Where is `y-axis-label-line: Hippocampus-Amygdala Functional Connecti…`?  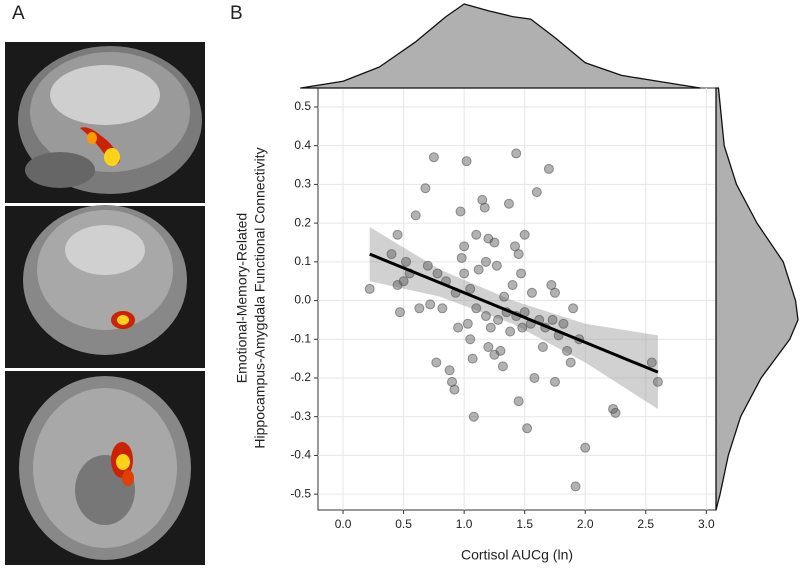 y-axis-label-line: Hippocampus-Amygdala Functional Connecti… is located at coordinates (260, 297).